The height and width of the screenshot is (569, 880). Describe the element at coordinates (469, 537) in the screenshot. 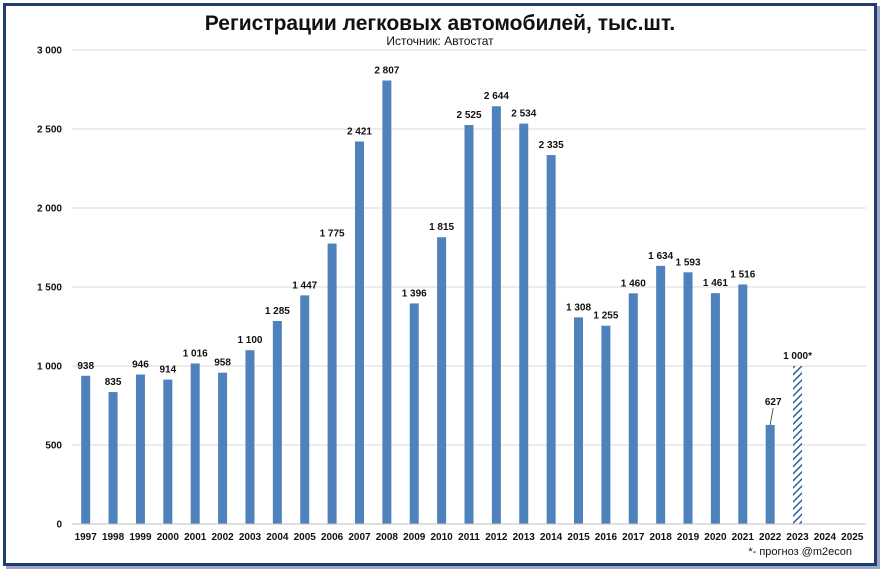

I see `x-tick-label: 2011` at that location.